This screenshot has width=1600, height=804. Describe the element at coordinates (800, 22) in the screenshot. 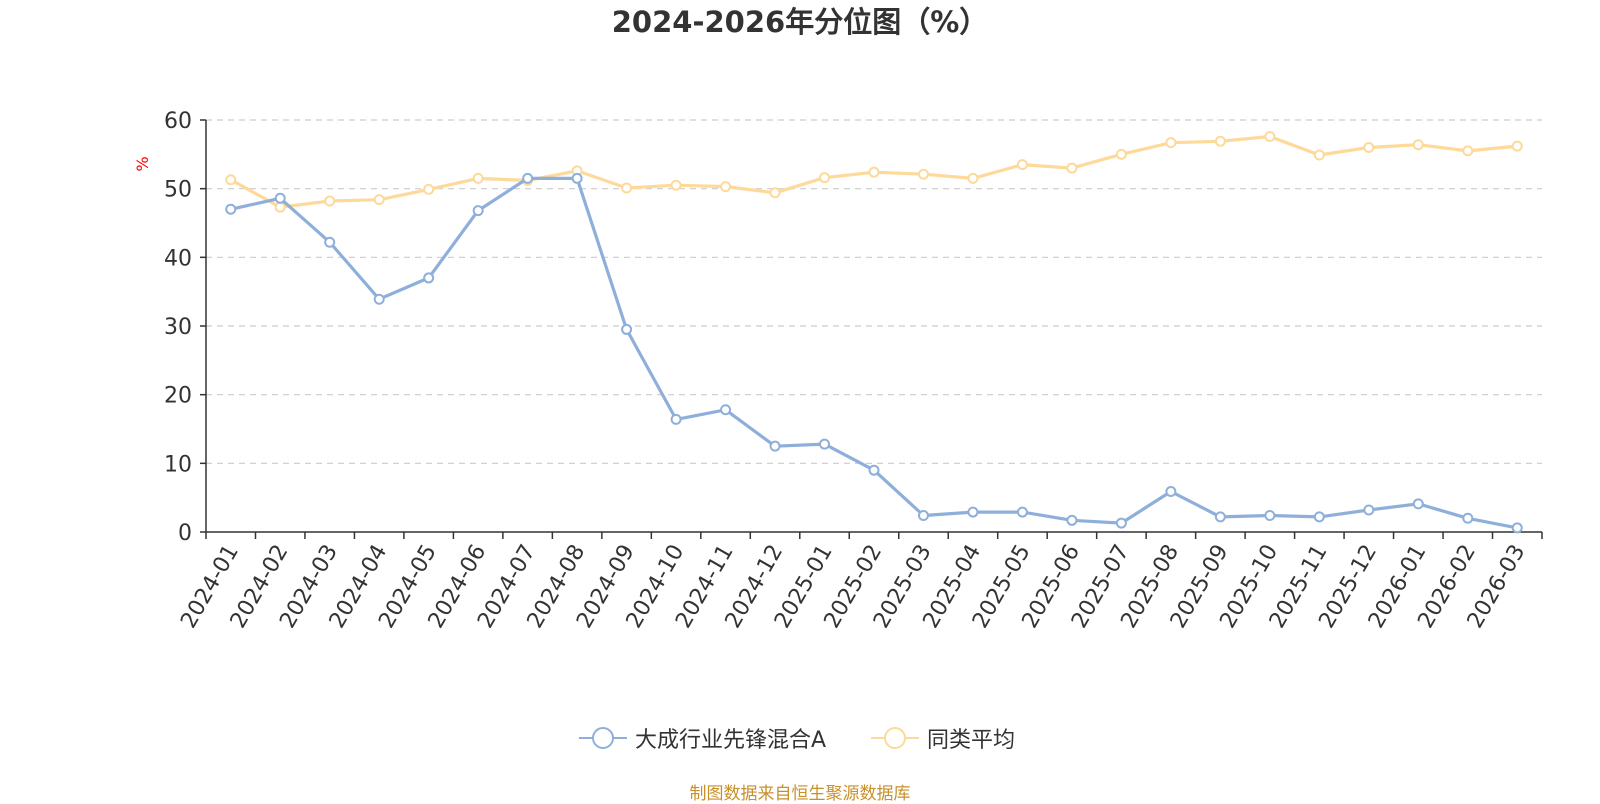

I see `chart-title: 2024-2026年分位图（%）` at that location.